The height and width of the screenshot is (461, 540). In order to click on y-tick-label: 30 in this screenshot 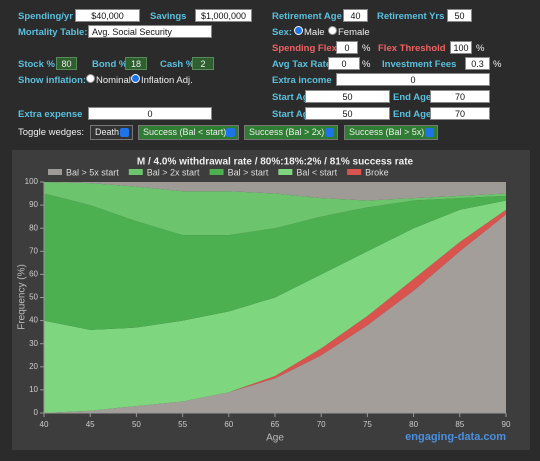, I will do `click(33, 343)`.